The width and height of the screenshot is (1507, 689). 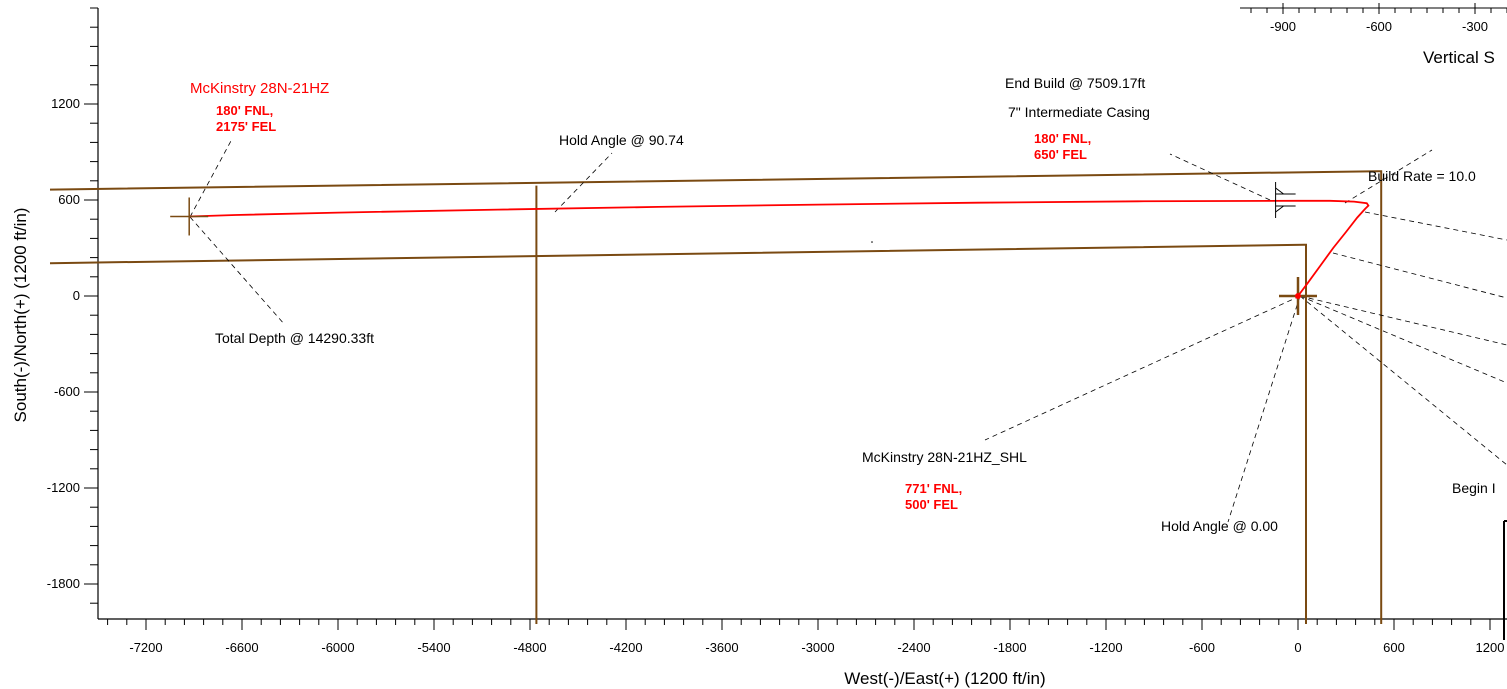 What do you see at coordinates (69, 199) in the screenshot?
I see `y-tick-label: 600` at bounding box center [69, 199].